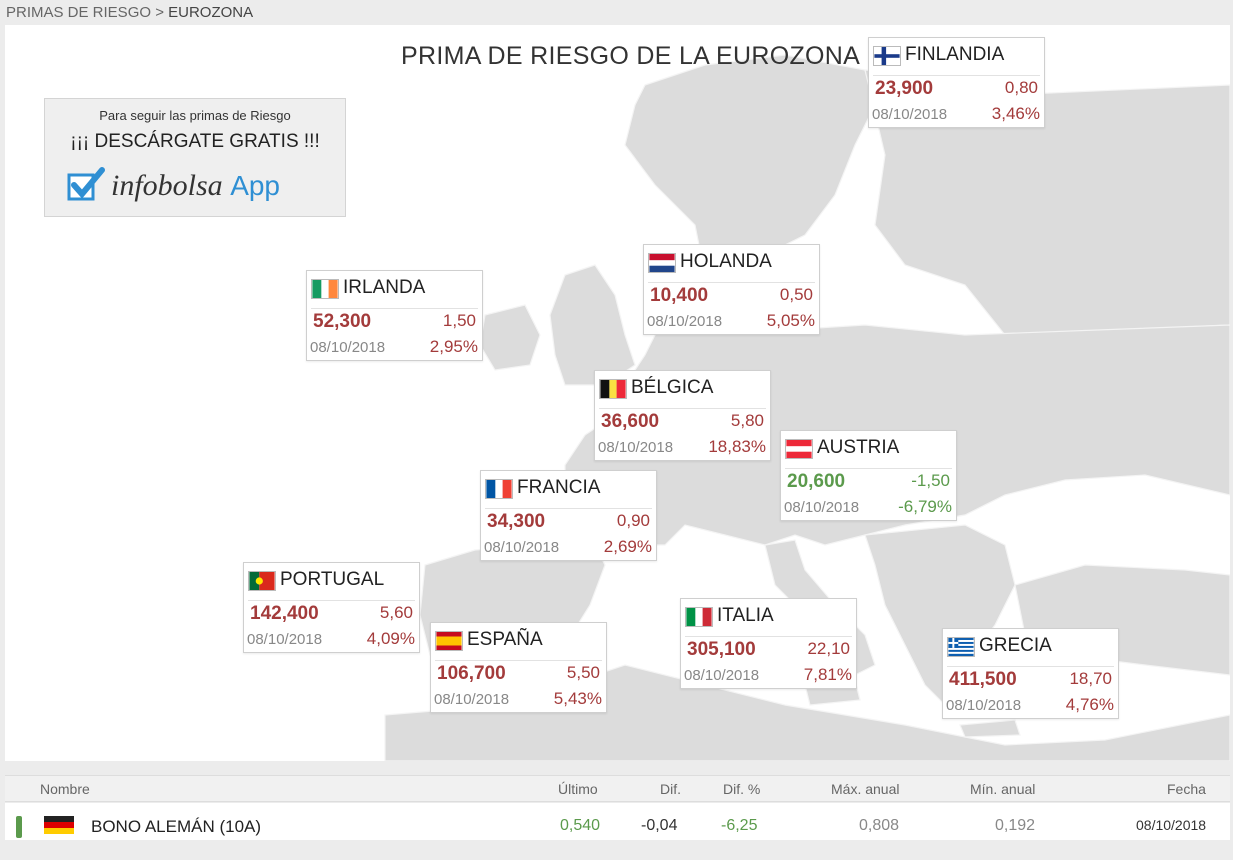 This screenshot has height=860, width=1233. Describe the element at coordinates (721, 649) in the screenshot. I see `risk-premium-value: 305,100` at that location.